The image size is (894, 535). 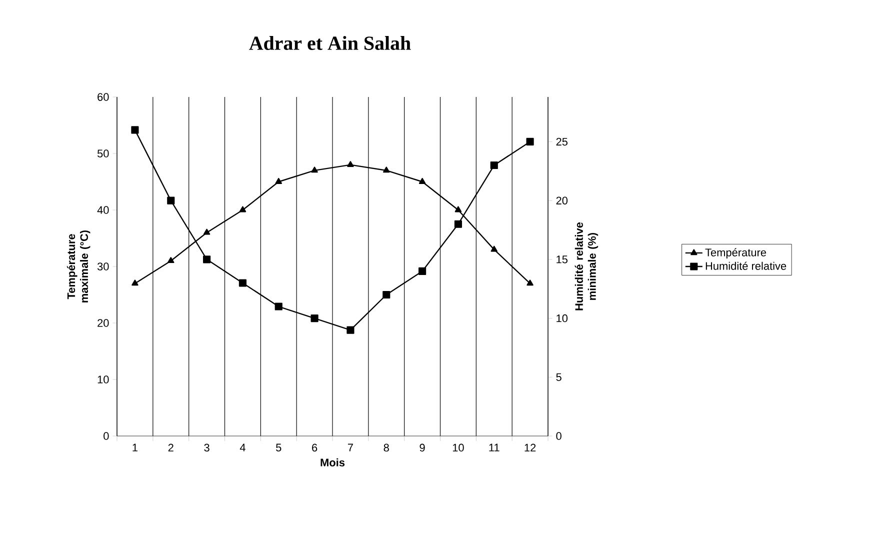 What do you see at coordinates (422, 448) in the screenshot?
I see `x-tick-label: 9` at bounding box center [422, 448].